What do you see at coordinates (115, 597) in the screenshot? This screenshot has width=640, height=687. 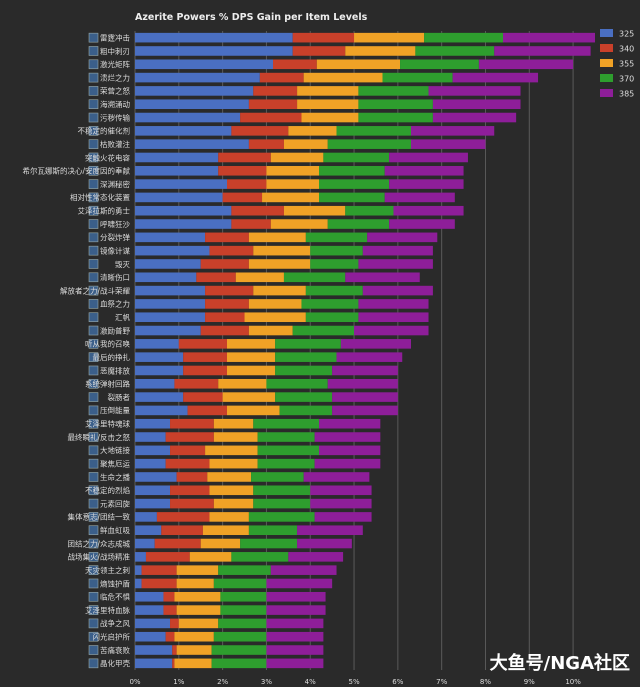 I see `category-label: 临危不惧` at bounding box center [115, 597].